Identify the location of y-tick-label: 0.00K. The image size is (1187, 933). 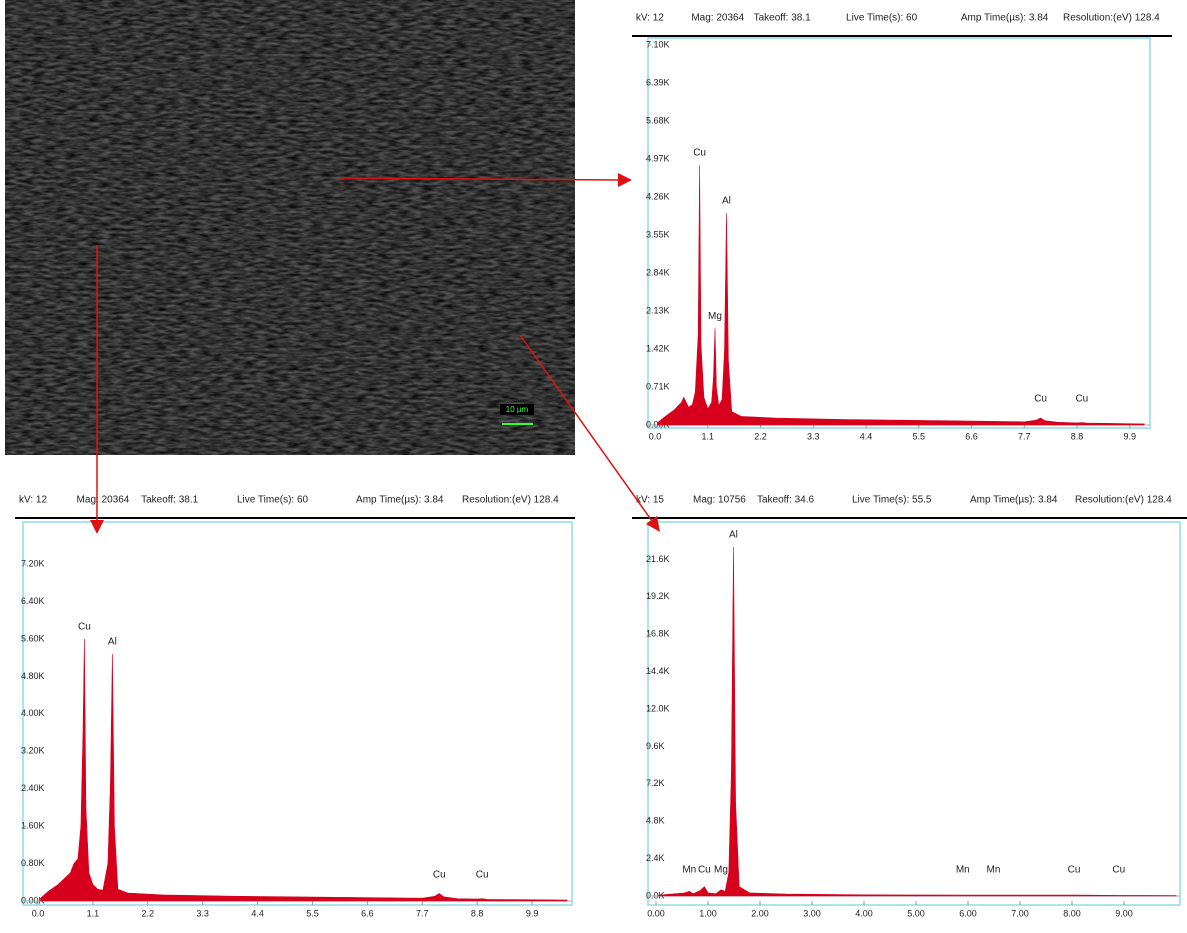
(33, 900).